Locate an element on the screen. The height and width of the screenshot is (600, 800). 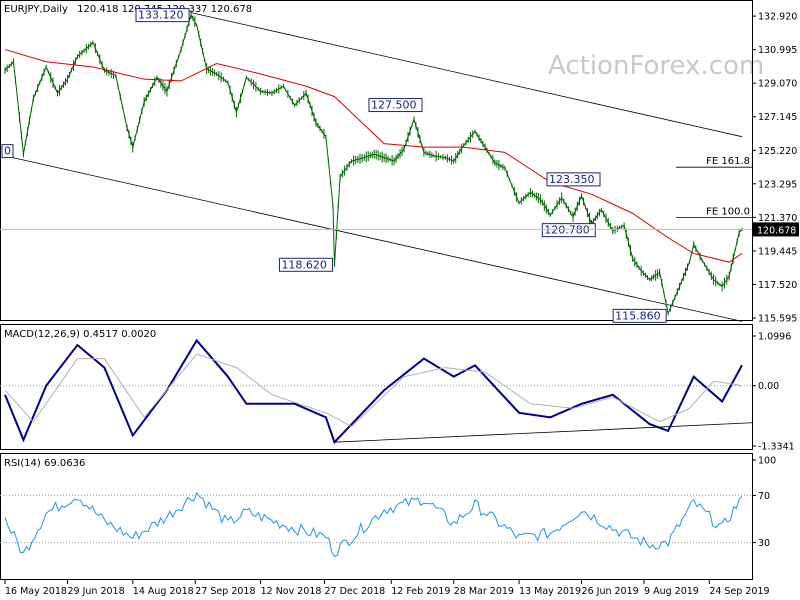
last-price-tag is located at coordinates (776, 229).